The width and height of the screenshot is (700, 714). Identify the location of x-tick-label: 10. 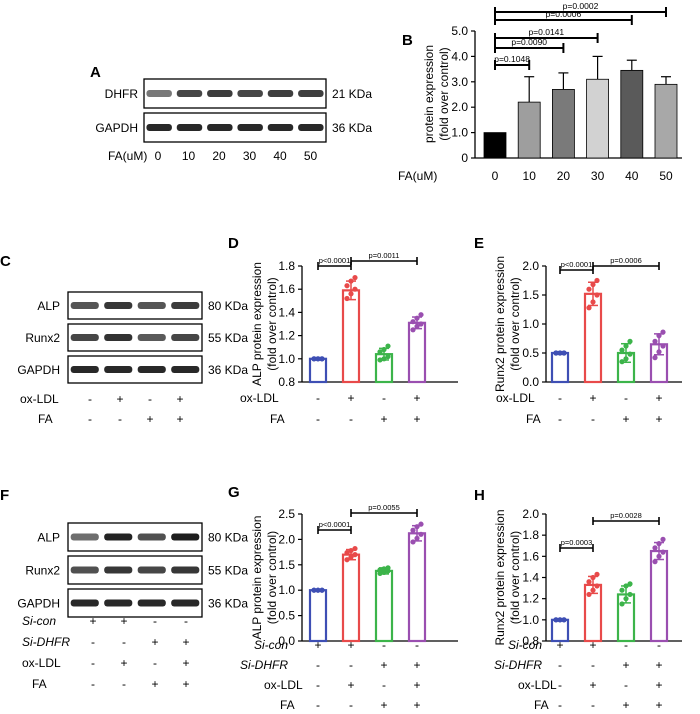
(530, 176).